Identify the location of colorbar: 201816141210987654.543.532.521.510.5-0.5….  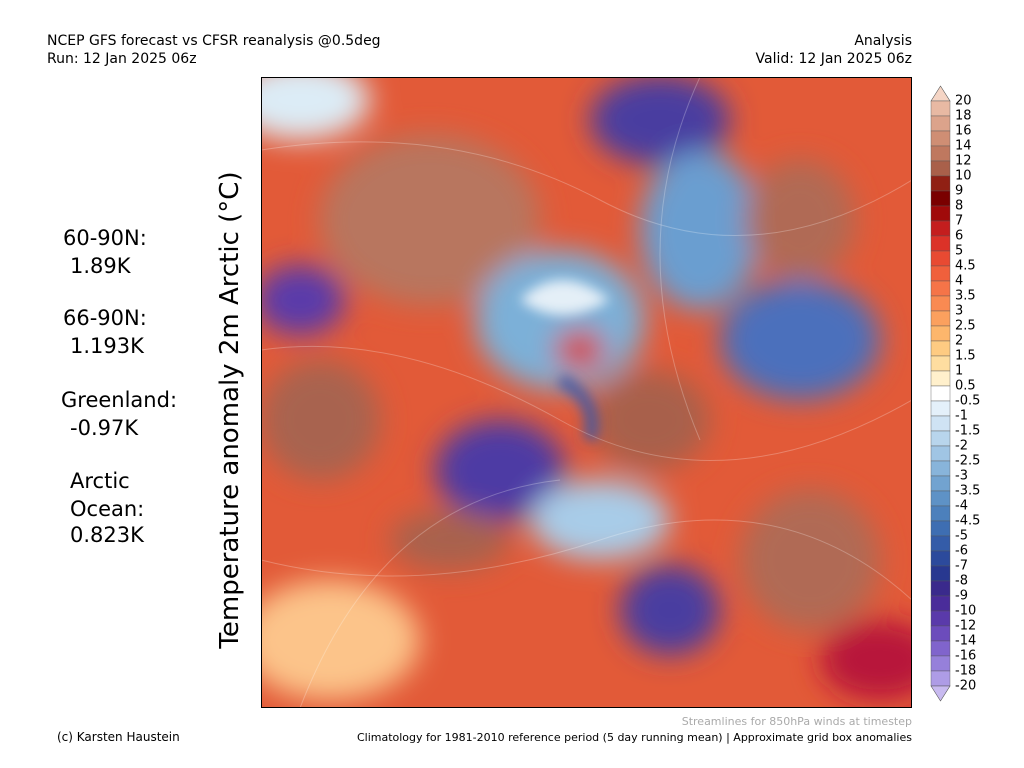
(955, 393).